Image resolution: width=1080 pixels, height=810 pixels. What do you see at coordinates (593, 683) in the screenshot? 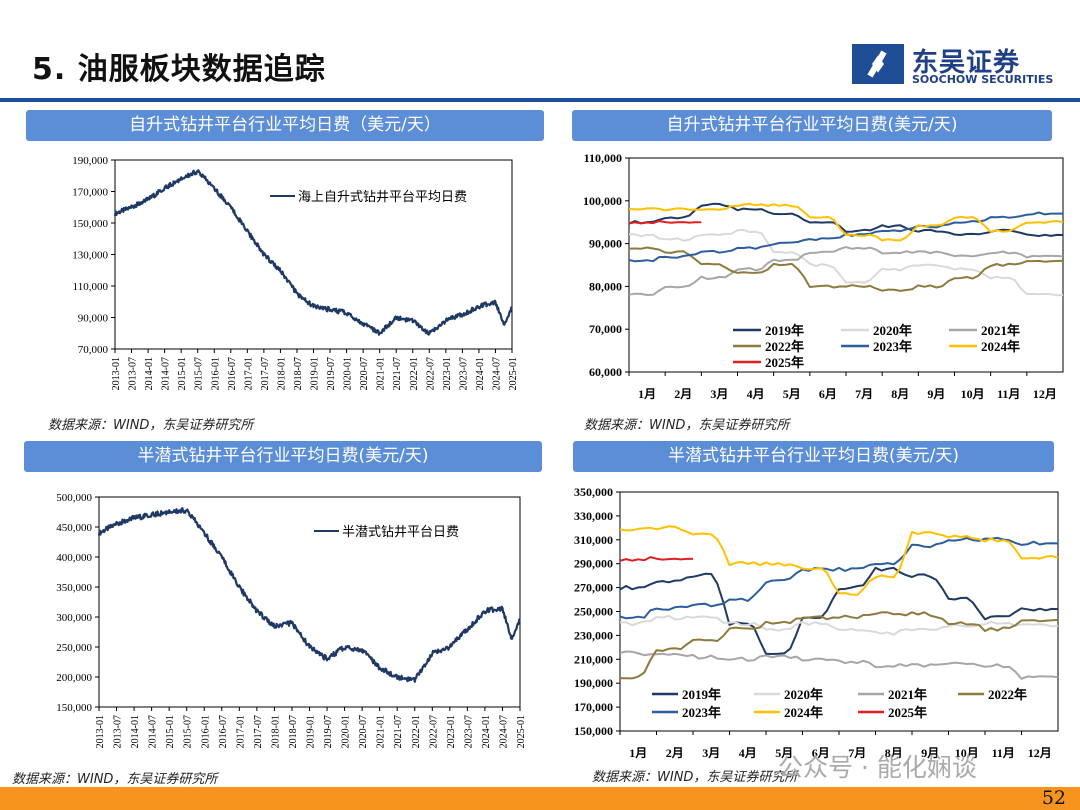
I see `y-tick-label: 190,000` at bounding box center [593, 683].